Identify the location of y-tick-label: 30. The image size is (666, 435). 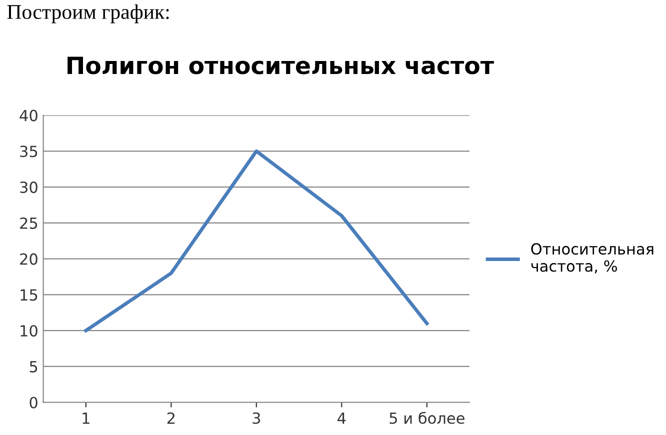
(29, 188).